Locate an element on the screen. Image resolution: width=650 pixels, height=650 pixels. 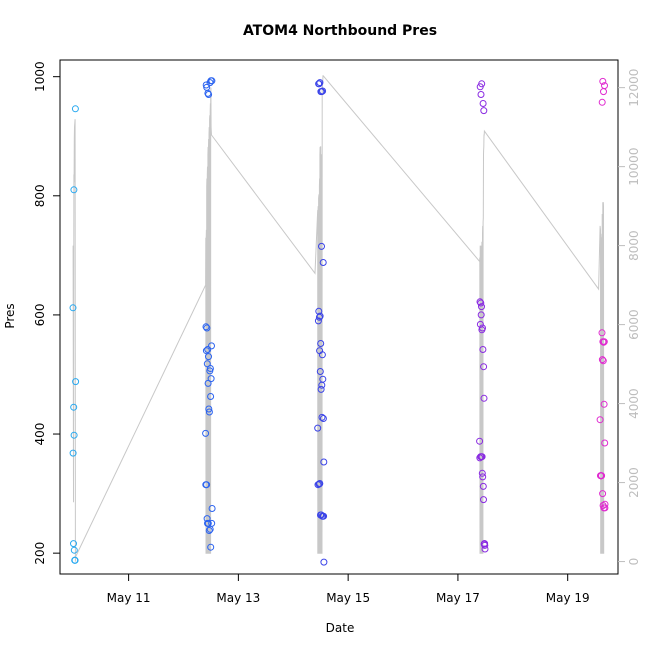
right-tick-label: 4000 is located at coordinates (634, 403).